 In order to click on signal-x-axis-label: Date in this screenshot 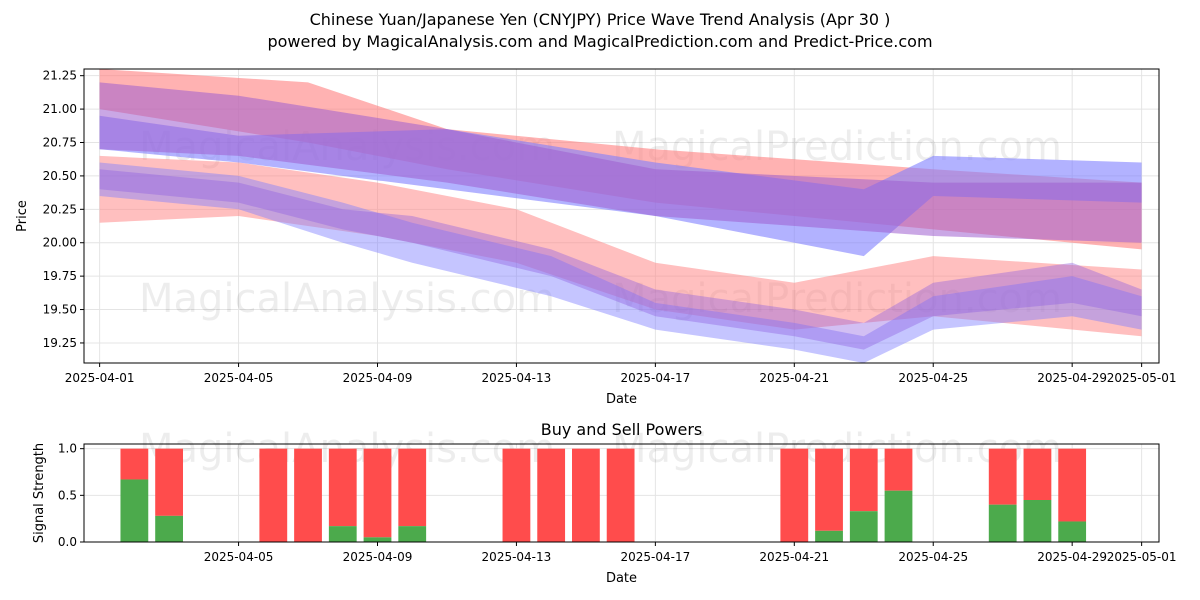, I will do `click(621, 578)`.